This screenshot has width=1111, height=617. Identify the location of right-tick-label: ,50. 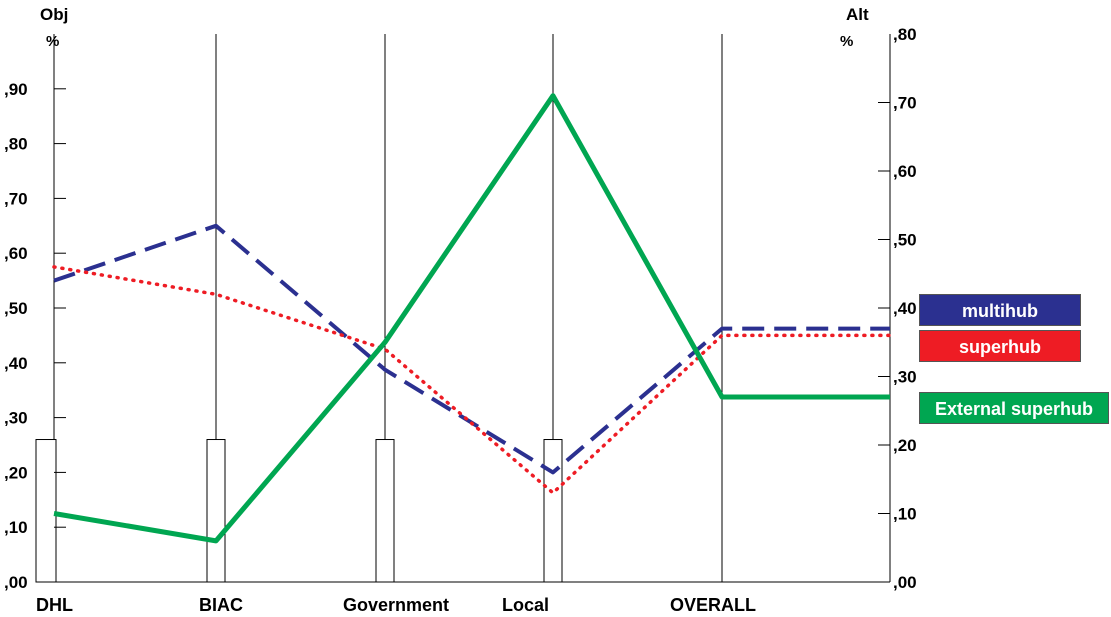
(905, 240).